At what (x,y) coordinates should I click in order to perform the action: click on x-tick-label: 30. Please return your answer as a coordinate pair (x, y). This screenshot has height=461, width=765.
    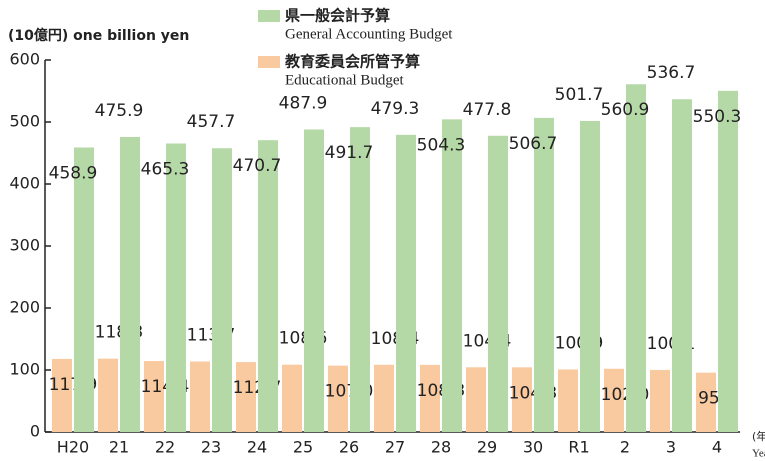
    Looking at the image, I should click on (533, 447).